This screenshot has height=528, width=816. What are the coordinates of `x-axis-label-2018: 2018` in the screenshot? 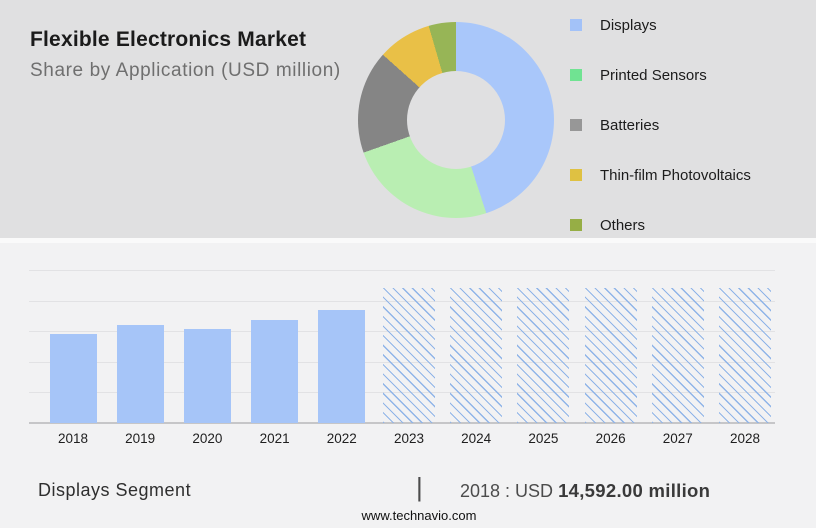 It's located at (73, 438).